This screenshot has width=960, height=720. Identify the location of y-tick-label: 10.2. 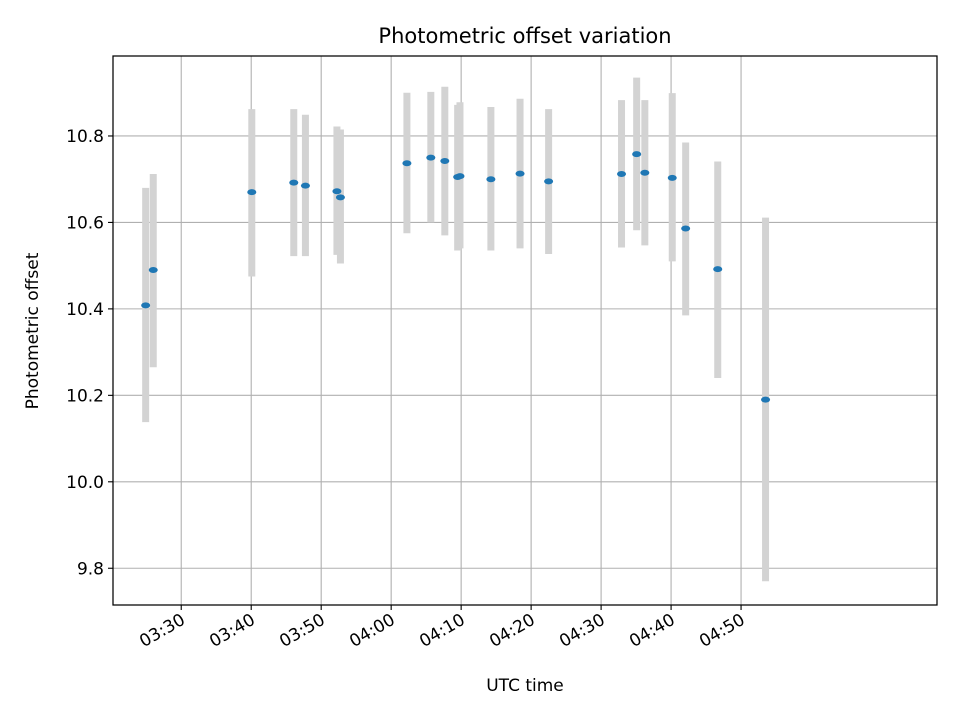
(85, 396).